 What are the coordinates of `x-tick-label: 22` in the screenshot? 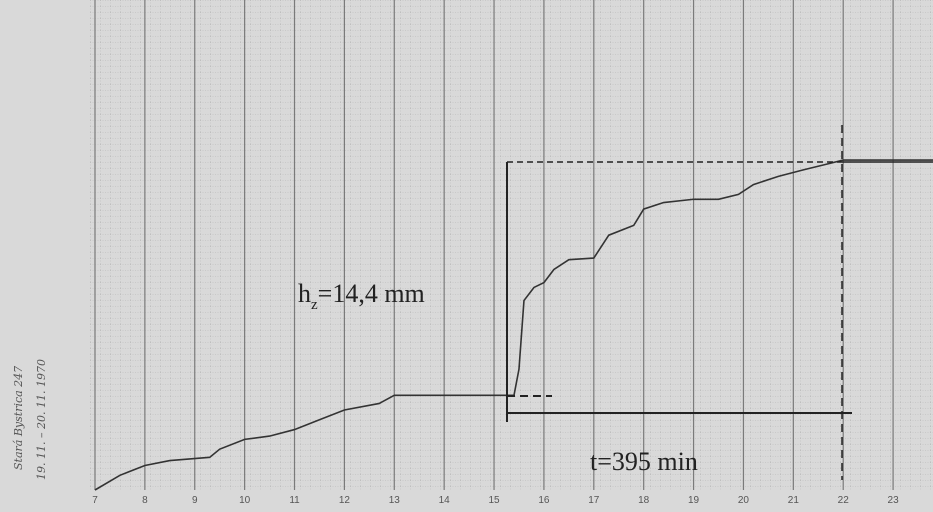 It's located at (844, 500).